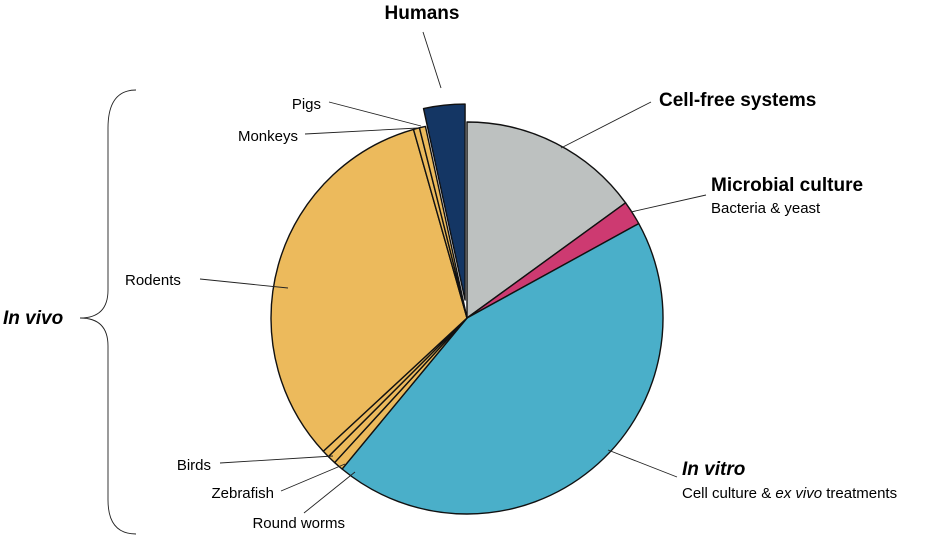 The height and width of the screenshot is (541, 941). What do you see at coordinates (546, 220) in the screenshot?
I see `slice-cell-free-systems` at bounding box center [546, 220].